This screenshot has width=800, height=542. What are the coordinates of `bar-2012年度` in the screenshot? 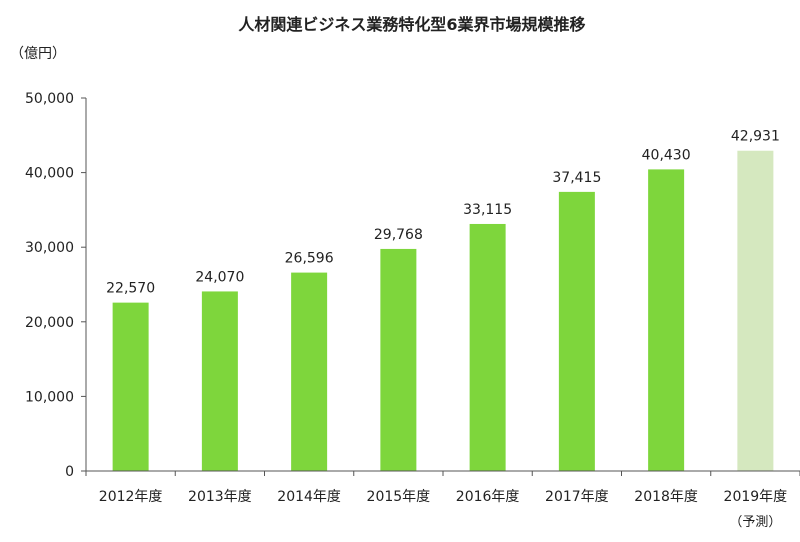 It's located at (130, 386).